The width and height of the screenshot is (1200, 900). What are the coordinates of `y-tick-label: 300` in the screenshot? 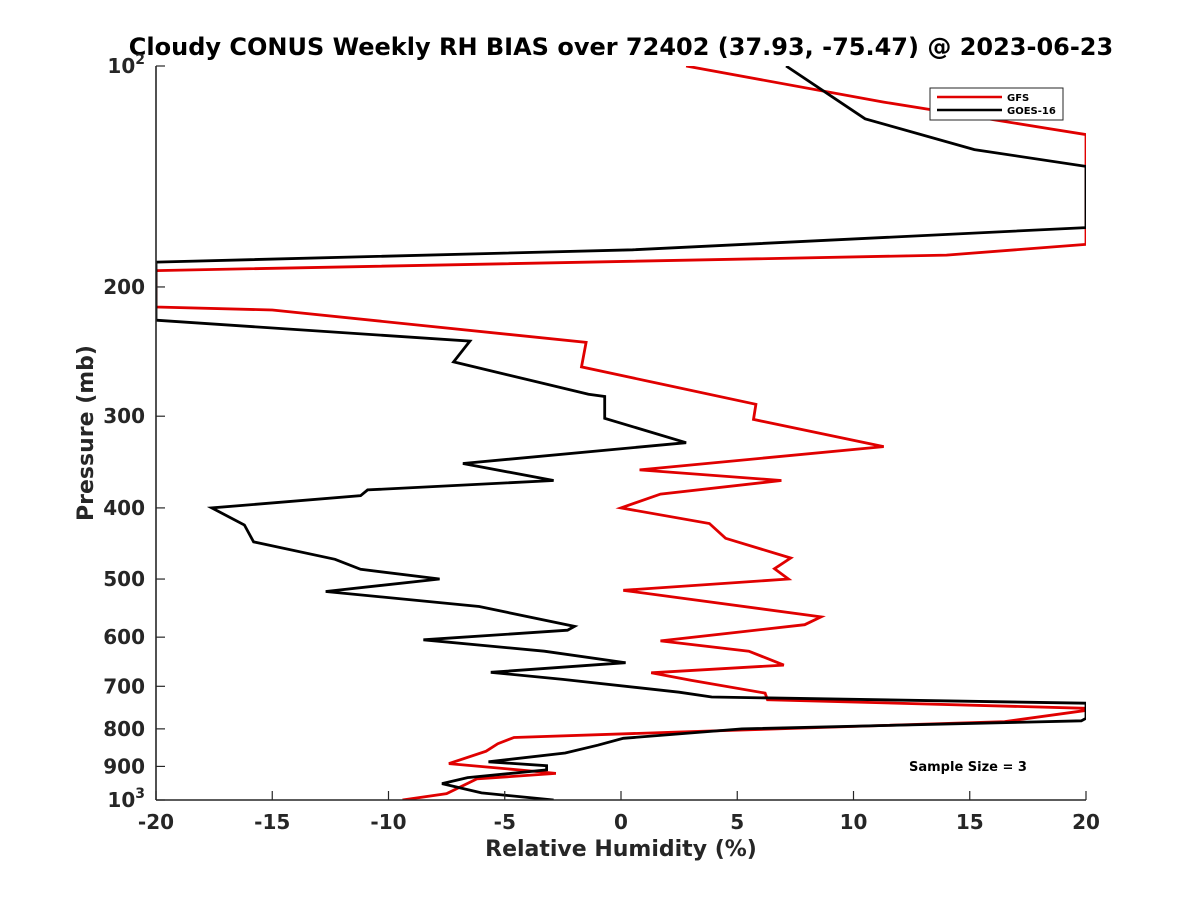 It's located at (124, 416).